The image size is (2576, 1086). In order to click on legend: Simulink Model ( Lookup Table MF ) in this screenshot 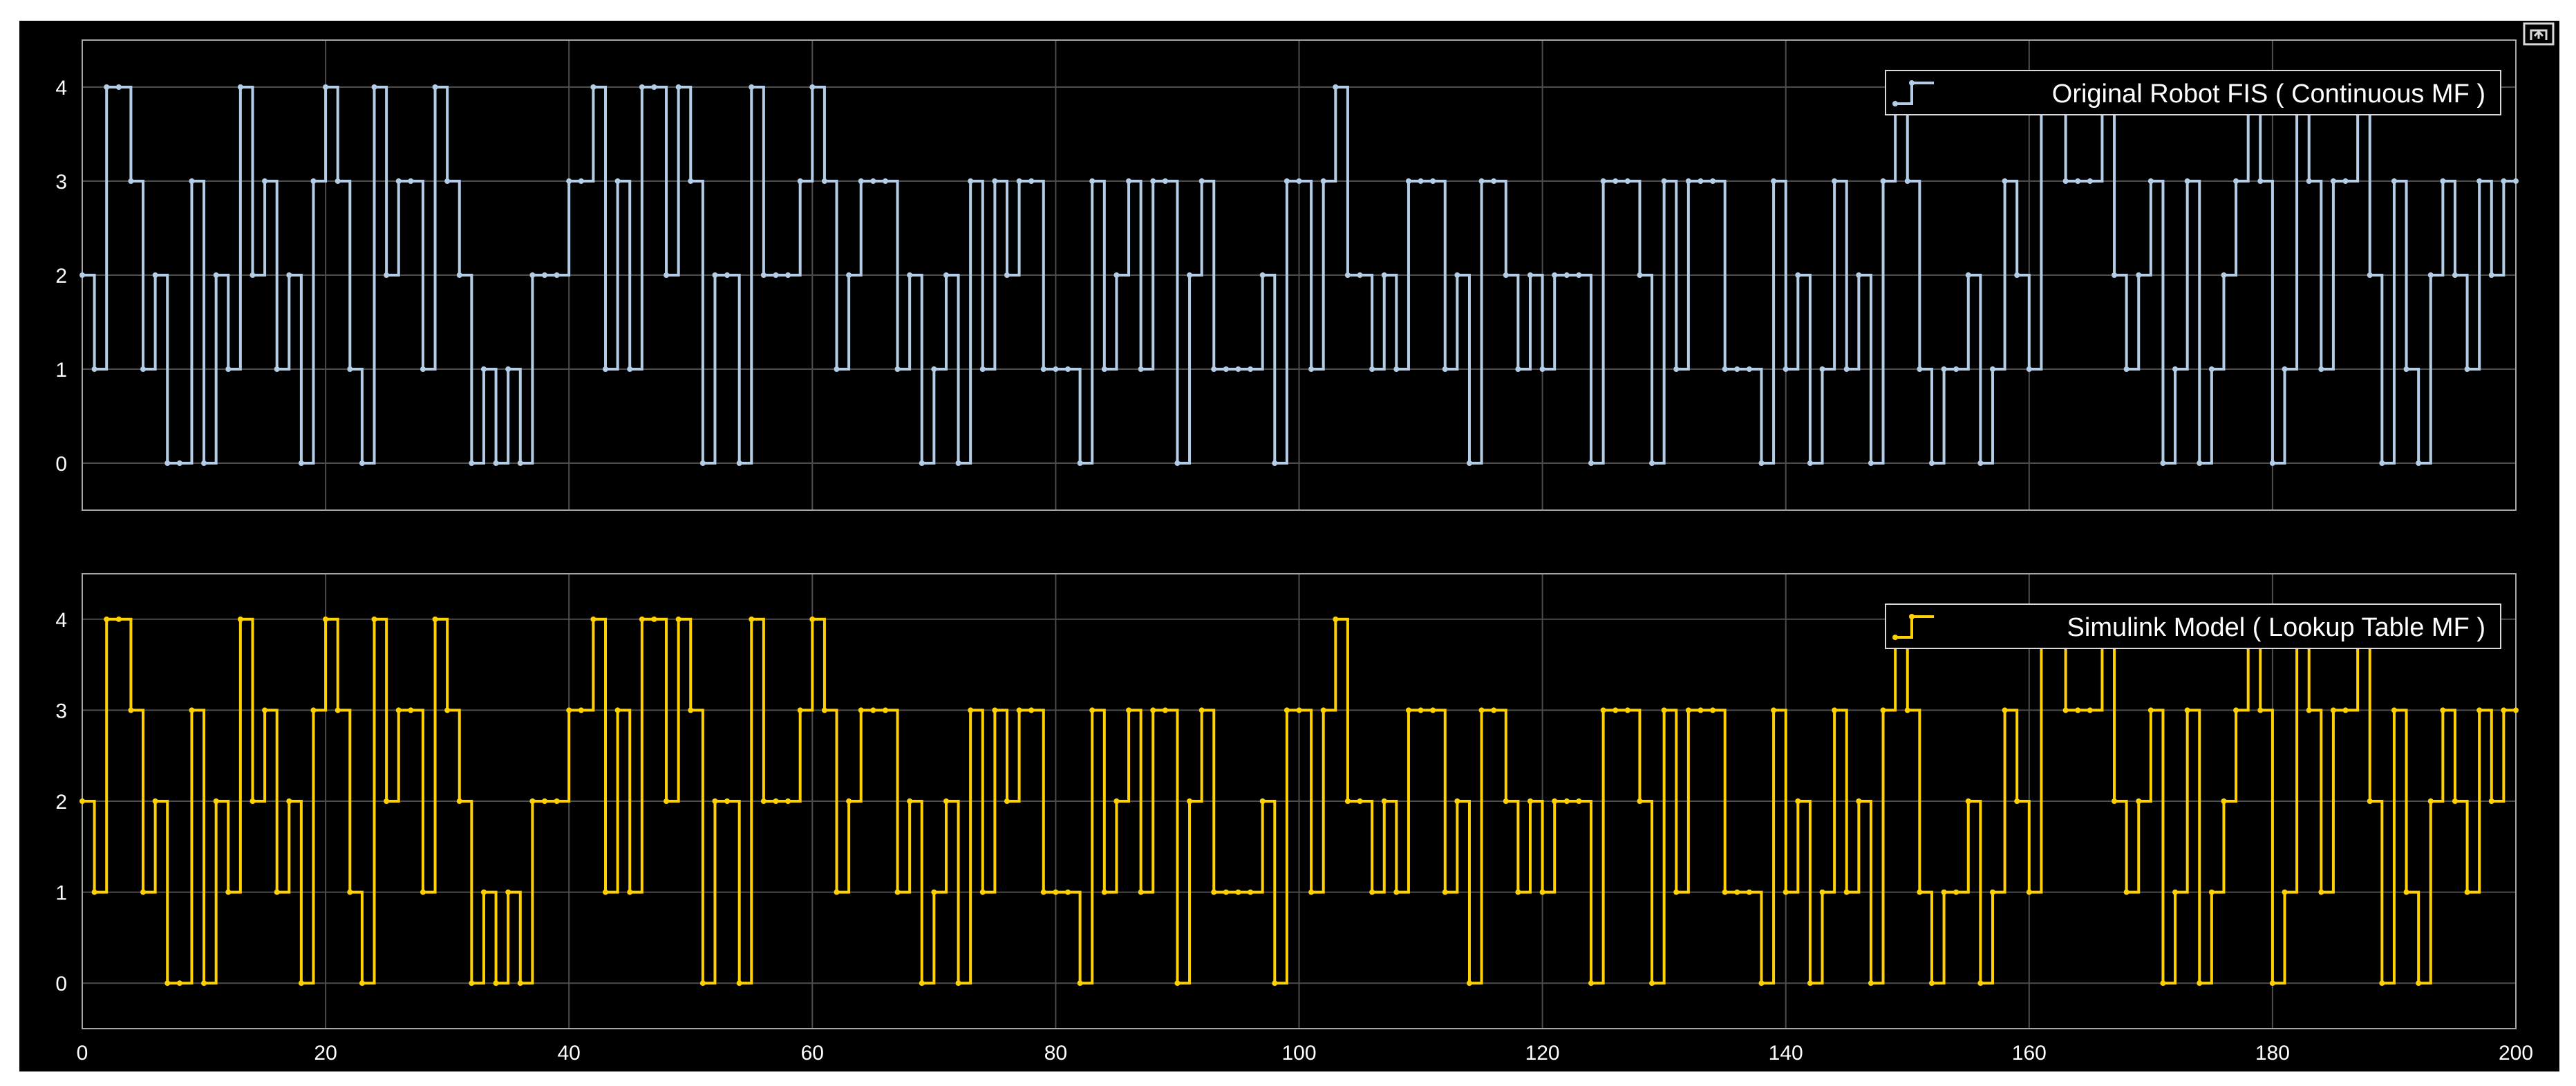, I will do `click(2193, 626)`.